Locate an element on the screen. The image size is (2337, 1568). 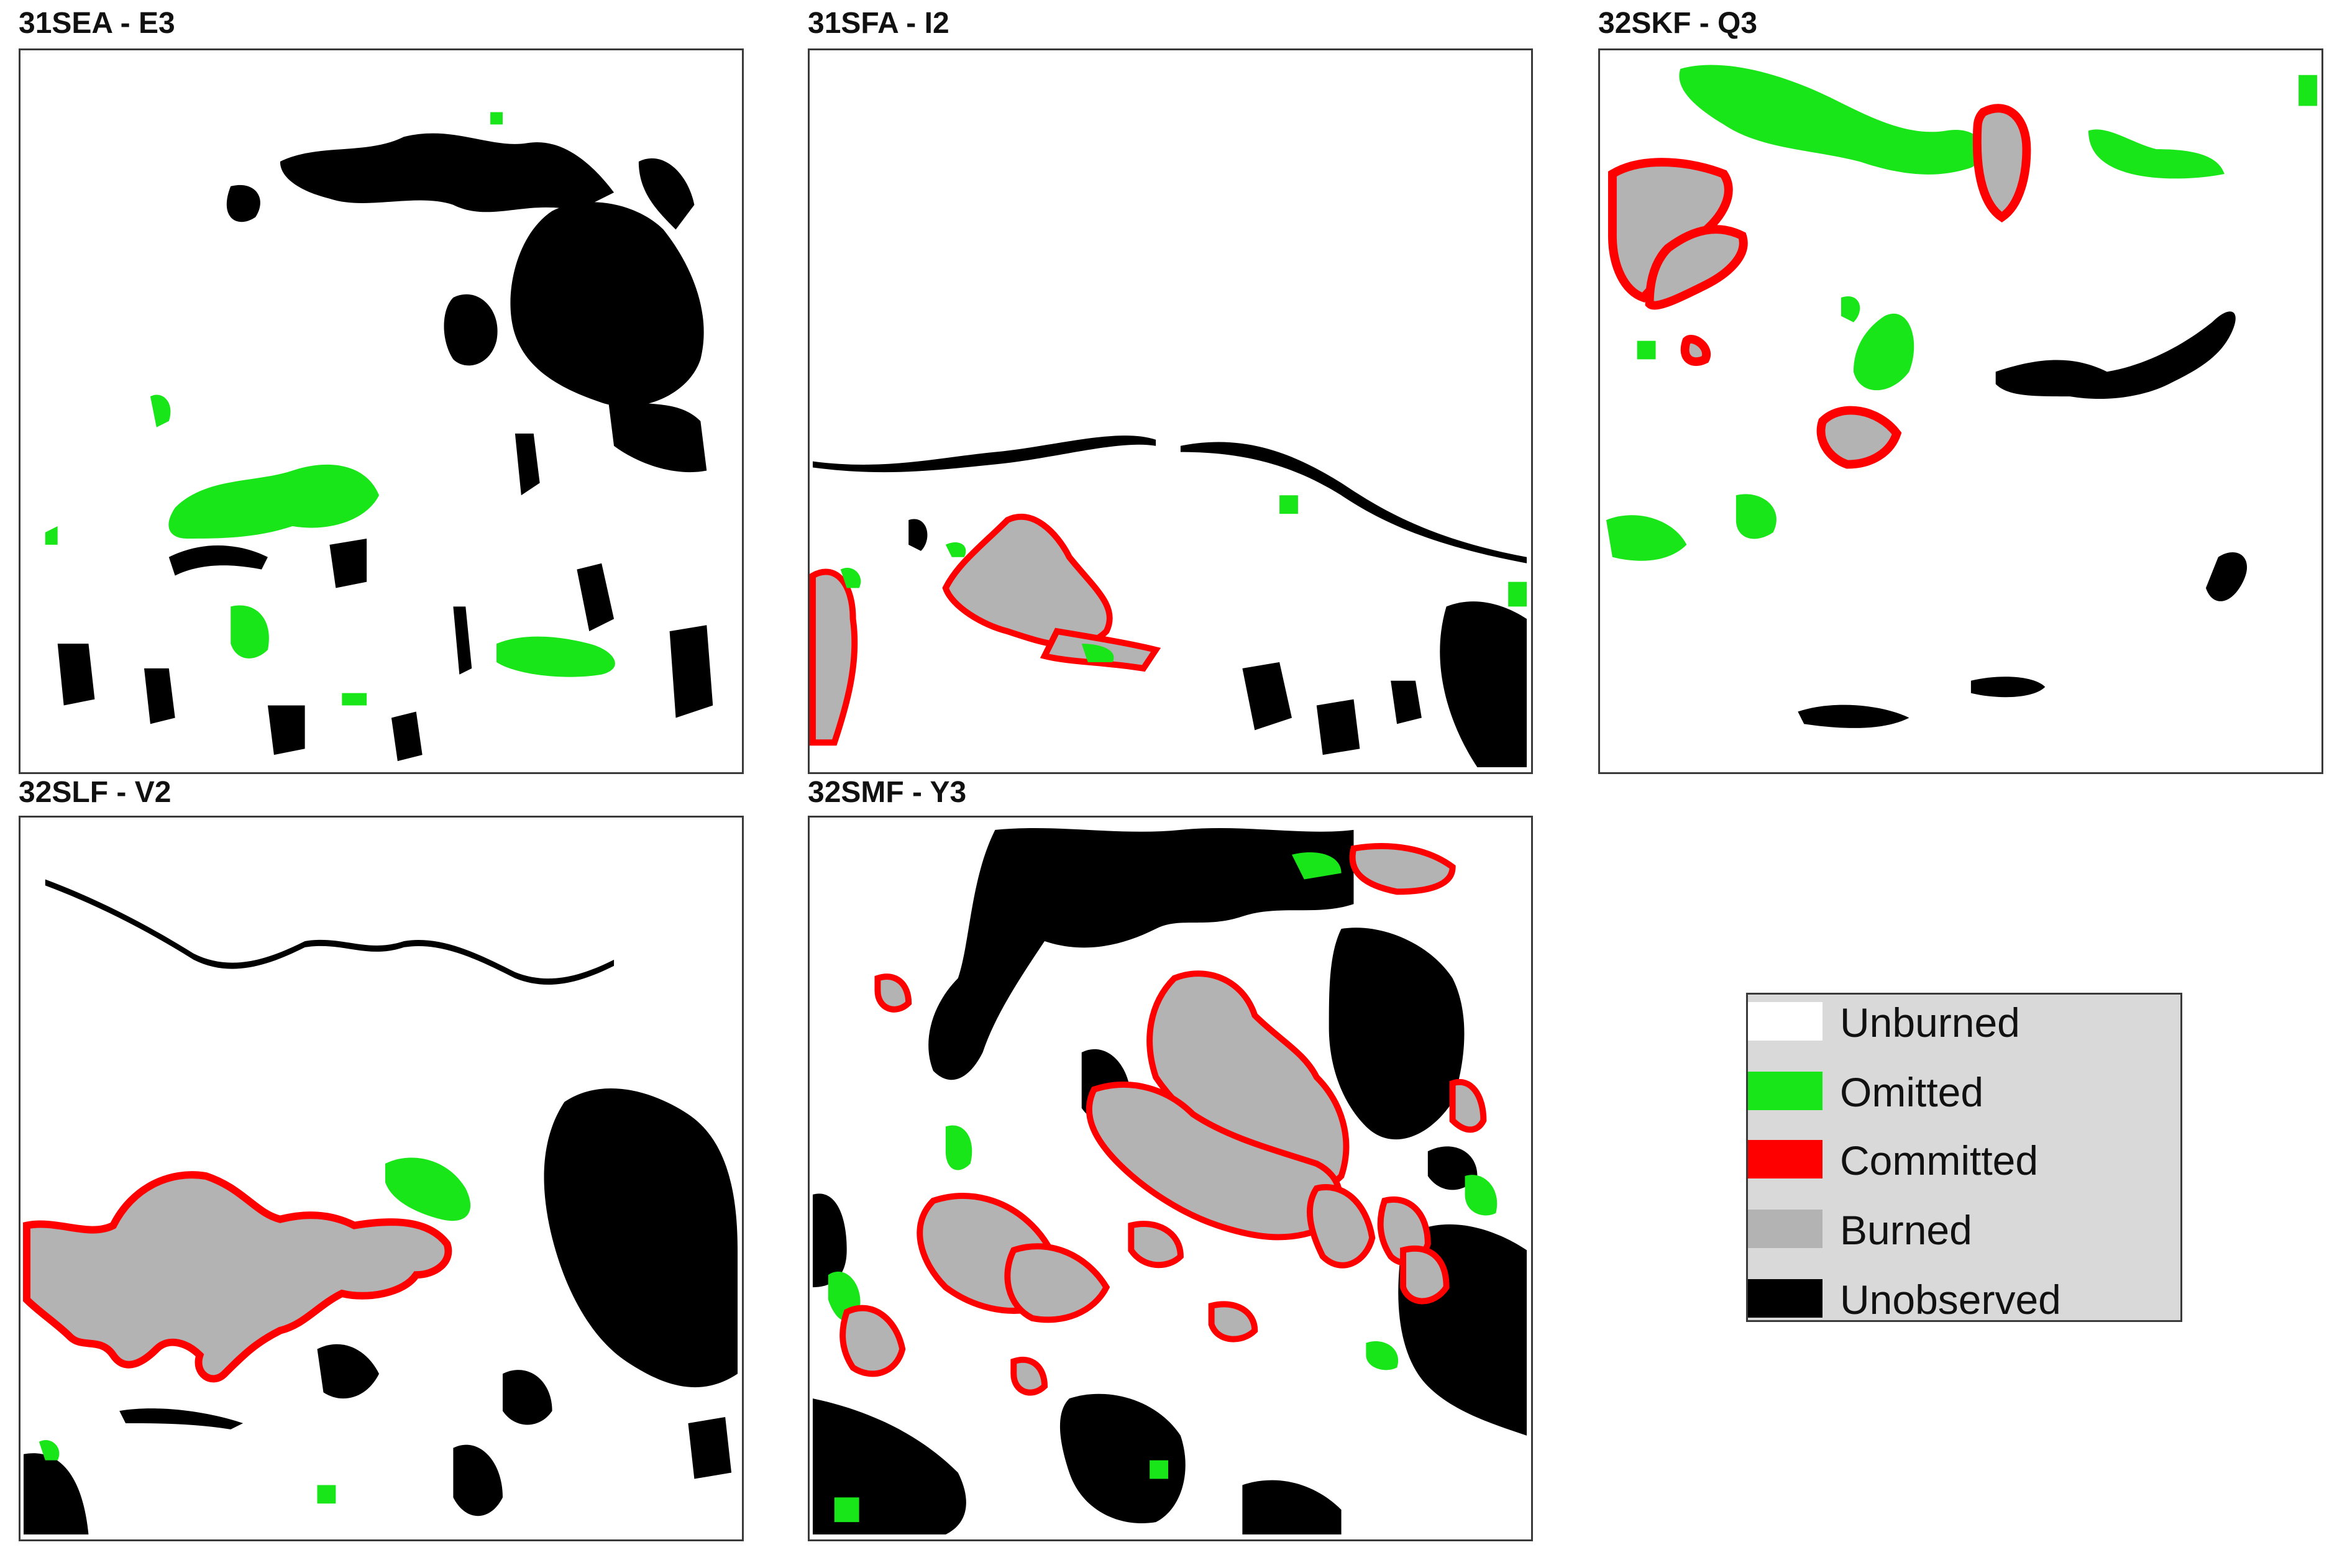
map-31sea-canvas is located at coordinates (379, 437).